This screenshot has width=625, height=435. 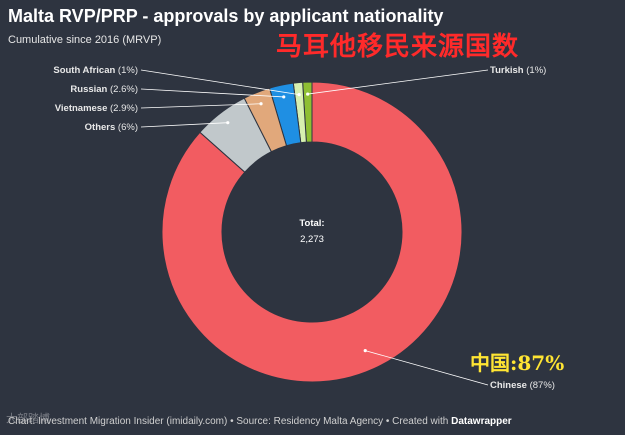 What do you see at coordinates (481, 421) in the screenshot?
I see `footer-brand: Datawrapper` at bounding box center [481, 421].